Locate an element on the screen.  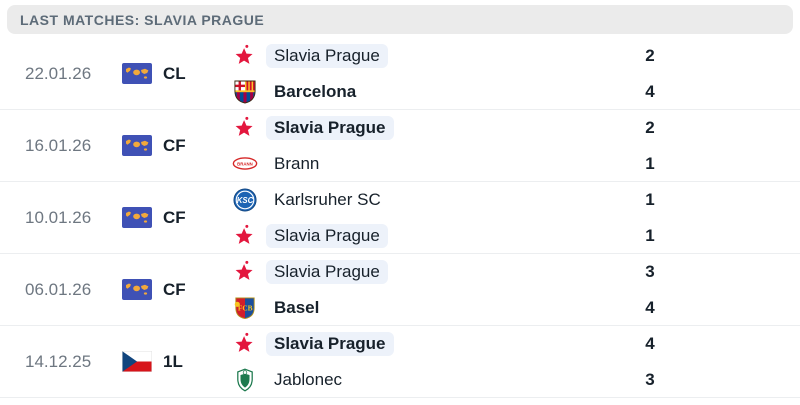
team-row-away: FCB Basel 4 is located at coordinates (450, 308).